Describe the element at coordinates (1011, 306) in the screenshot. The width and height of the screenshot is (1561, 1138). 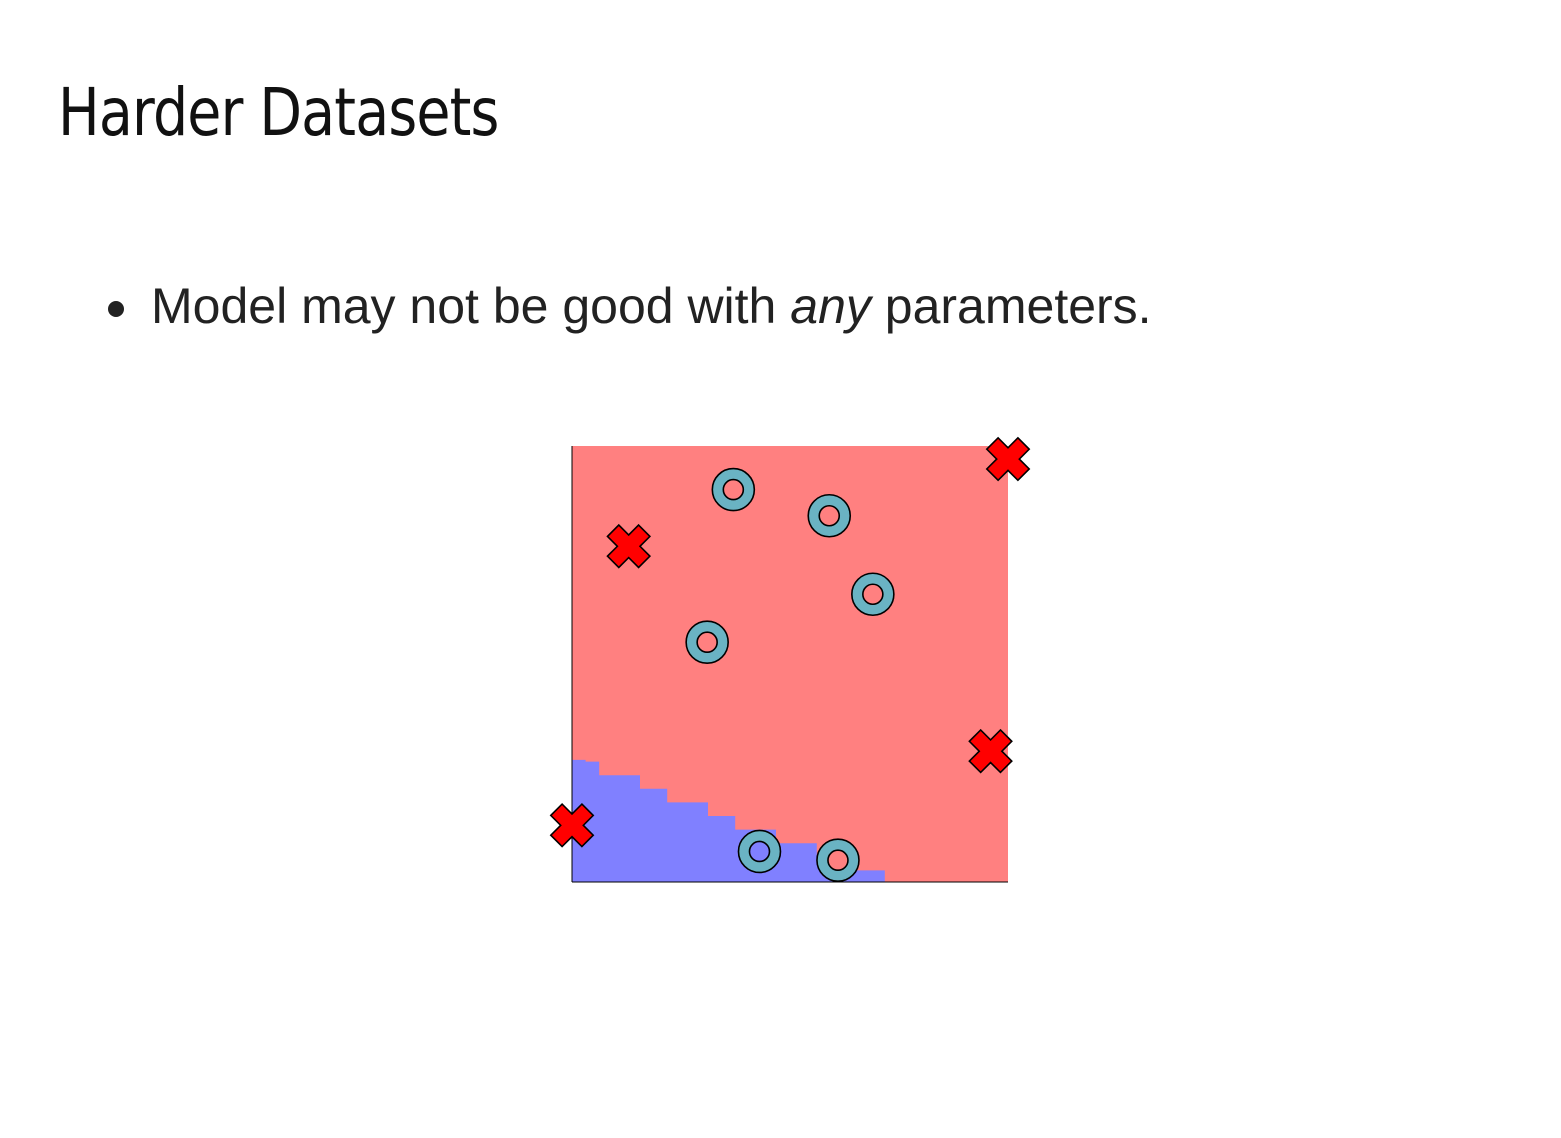
I see `bullet-text-after: parameters.` at that location.